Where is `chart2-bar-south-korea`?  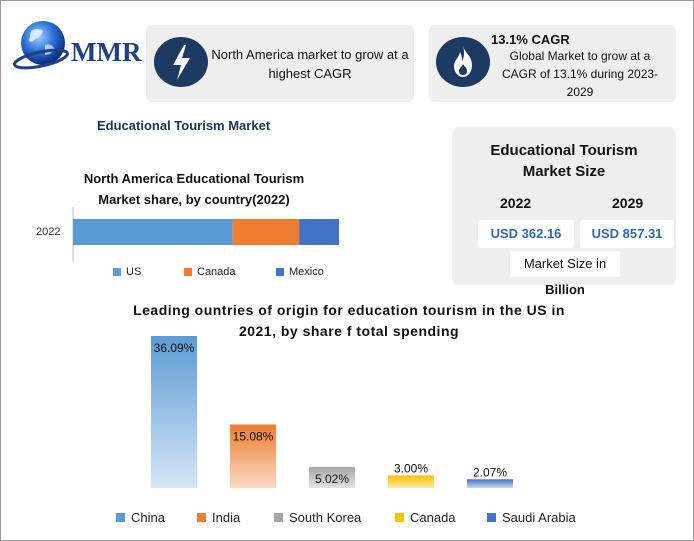 chart2-bar-south-korea is located at coordinates (332, 477).